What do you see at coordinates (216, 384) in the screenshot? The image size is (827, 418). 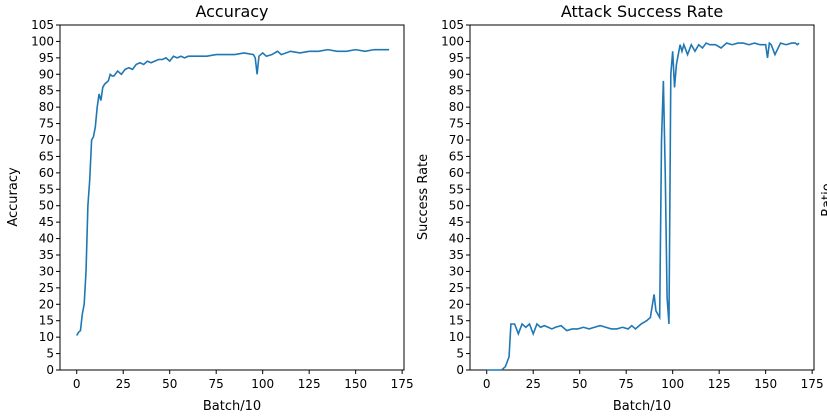 I see `accuracy-x-tick-label: 75` at bounding box center [216, 384].